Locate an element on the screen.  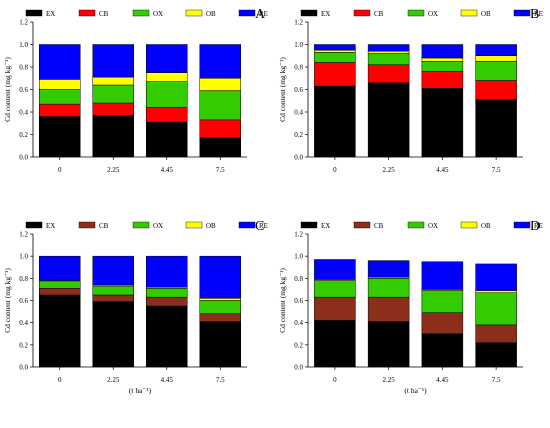
x-axis-label: (t ha⁻¹) is located at coordinates (415, 390).